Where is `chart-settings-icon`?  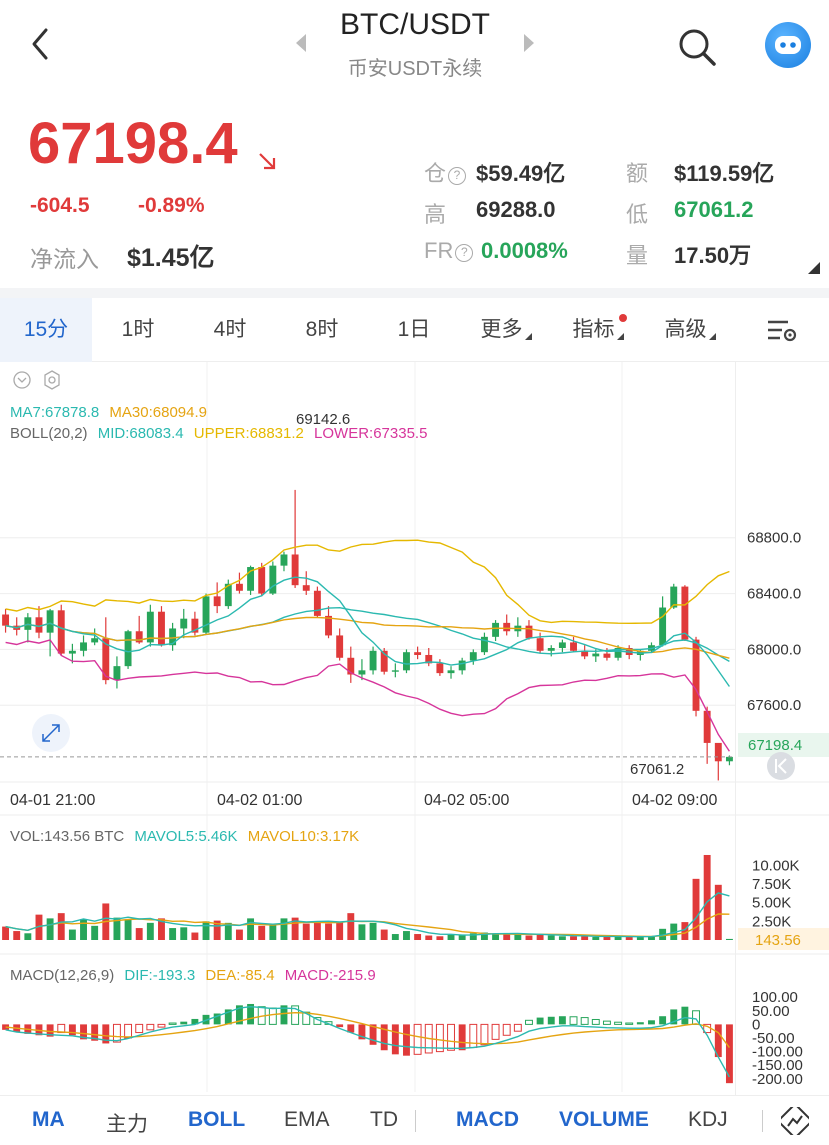 chart-settings-icon is located at coordinates (782, 331).